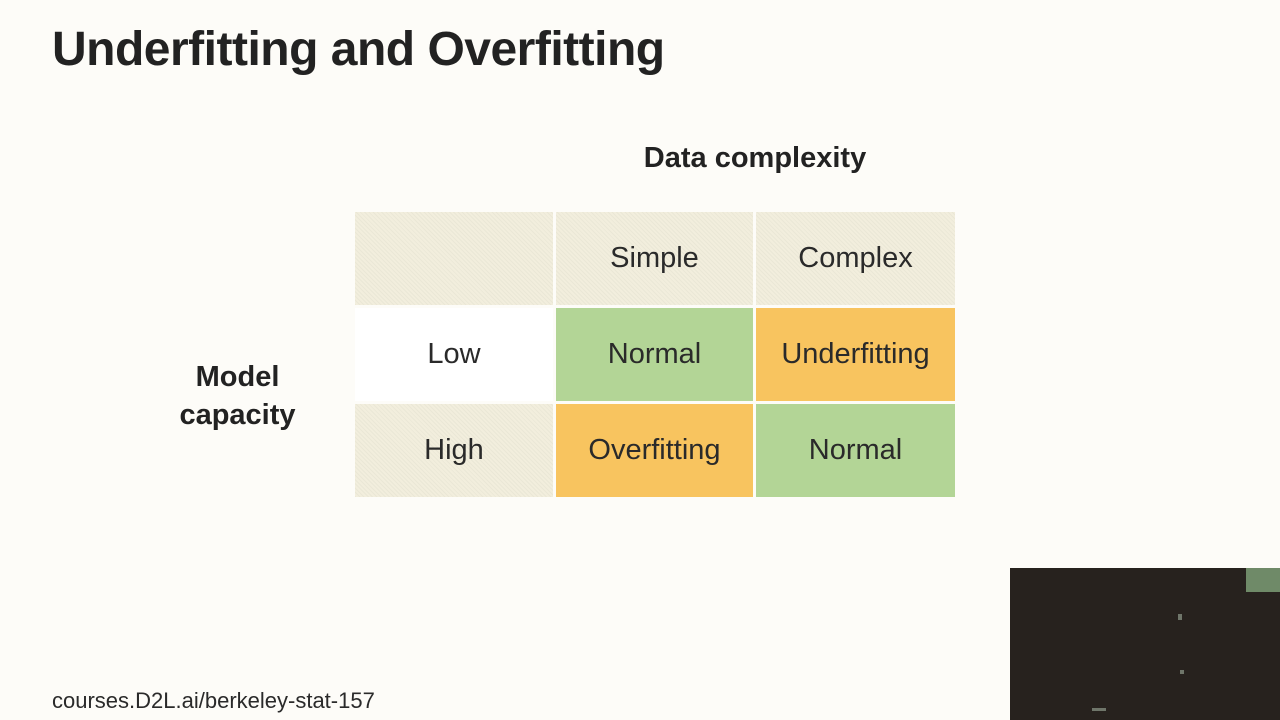 The height and width of the screenshot is (720, 1280). Describe the element at coordinates (855, 450) in the screenshot. I see `cell-high-complex: Normal` at that location.